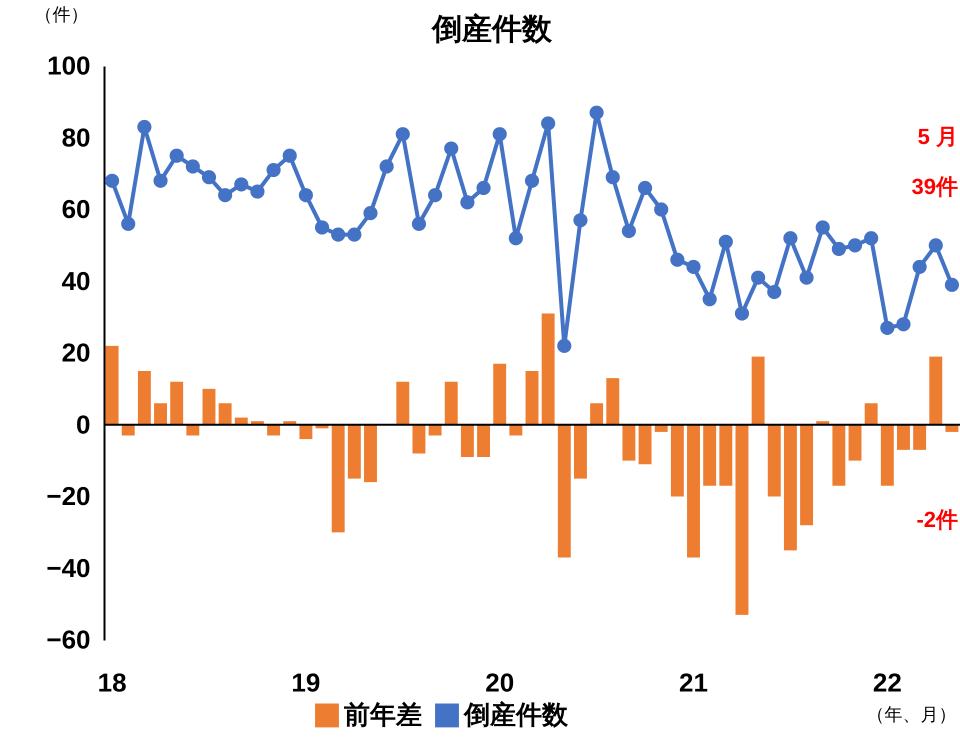 Image resolution: width=960 pixels, height=741 pixels. I want to click on y-tick-label: 100, so click(68, 65).